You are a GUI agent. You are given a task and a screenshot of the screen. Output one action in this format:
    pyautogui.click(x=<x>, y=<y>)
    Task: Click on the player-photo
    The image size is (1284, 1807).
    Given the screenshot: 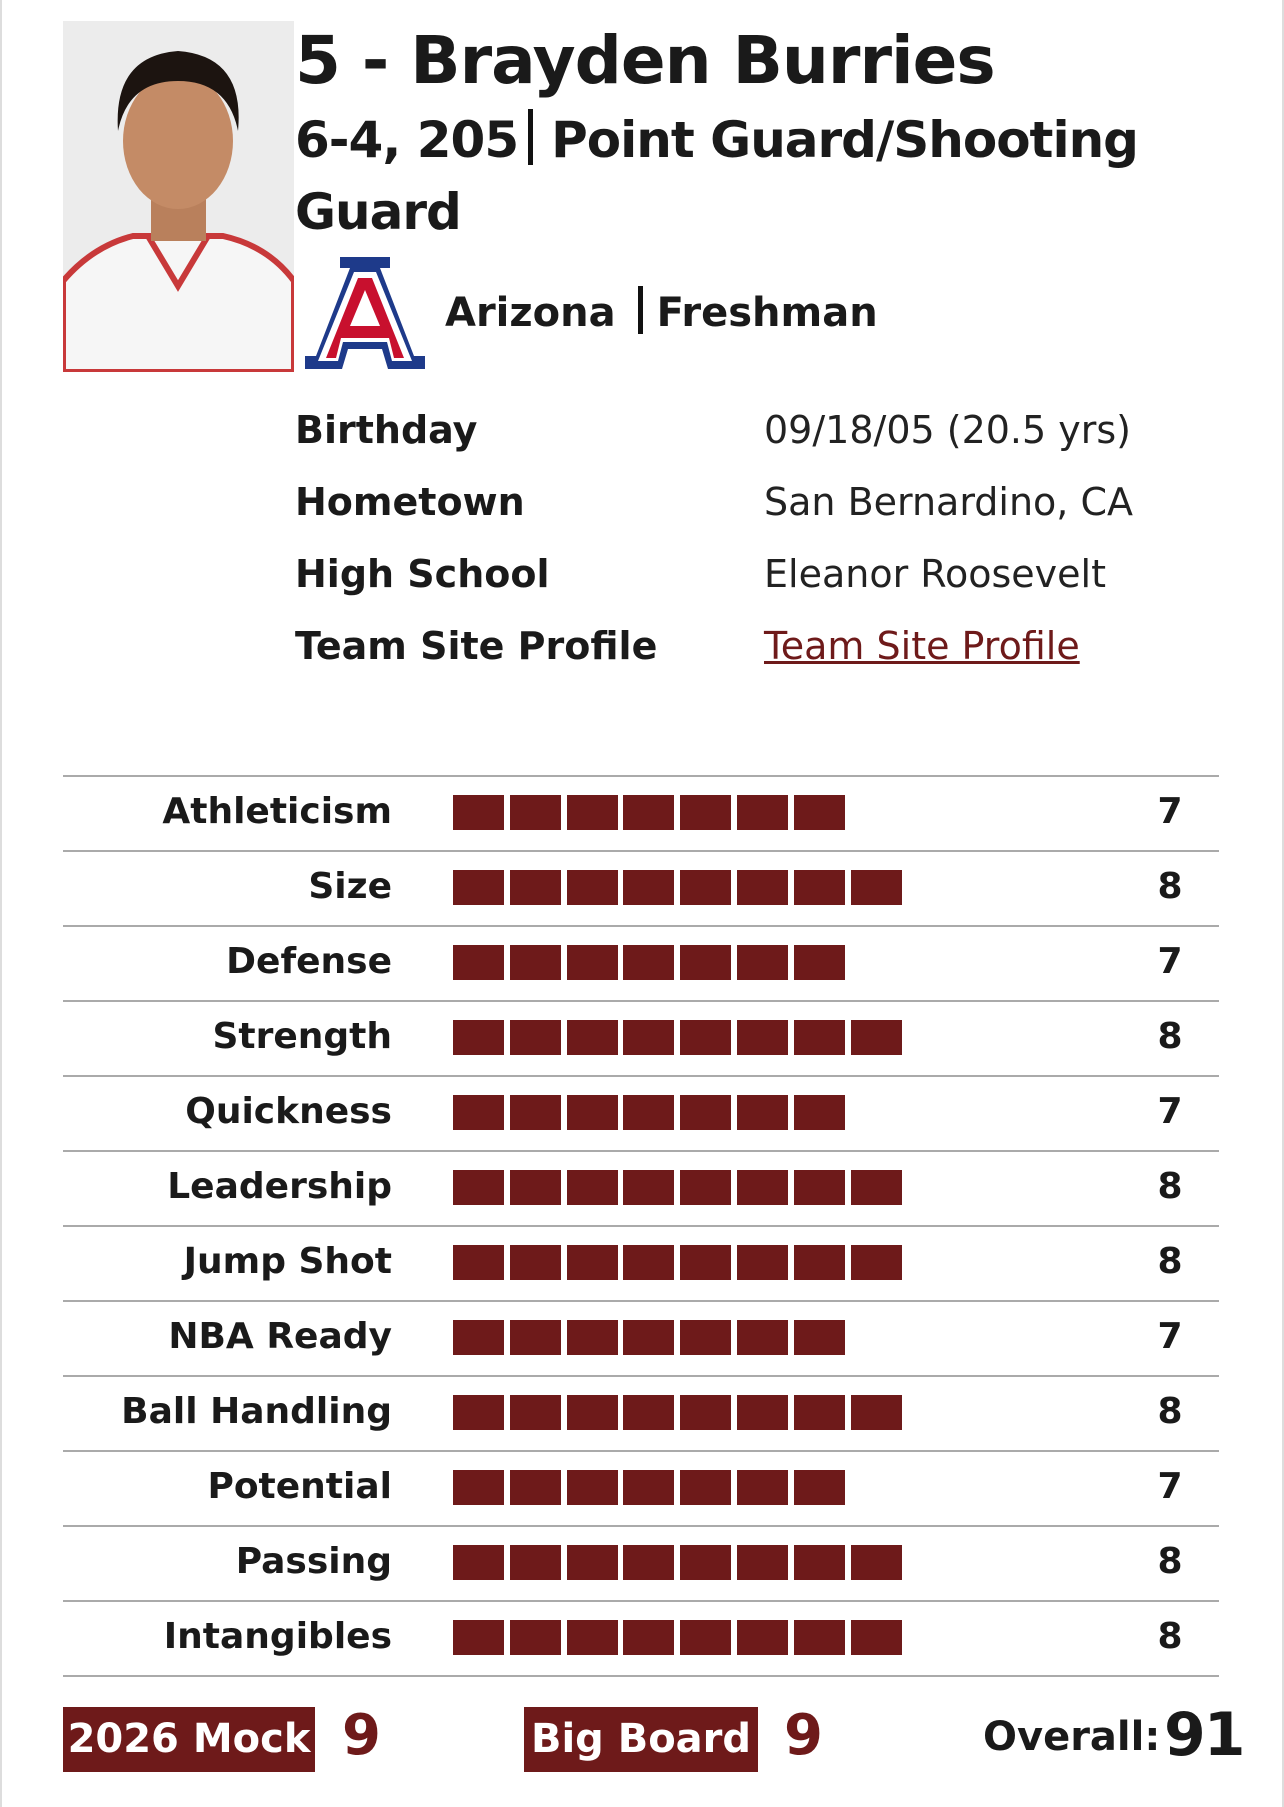 What is the action you would take?
    pyautogui.click(x=178, y=196)
    